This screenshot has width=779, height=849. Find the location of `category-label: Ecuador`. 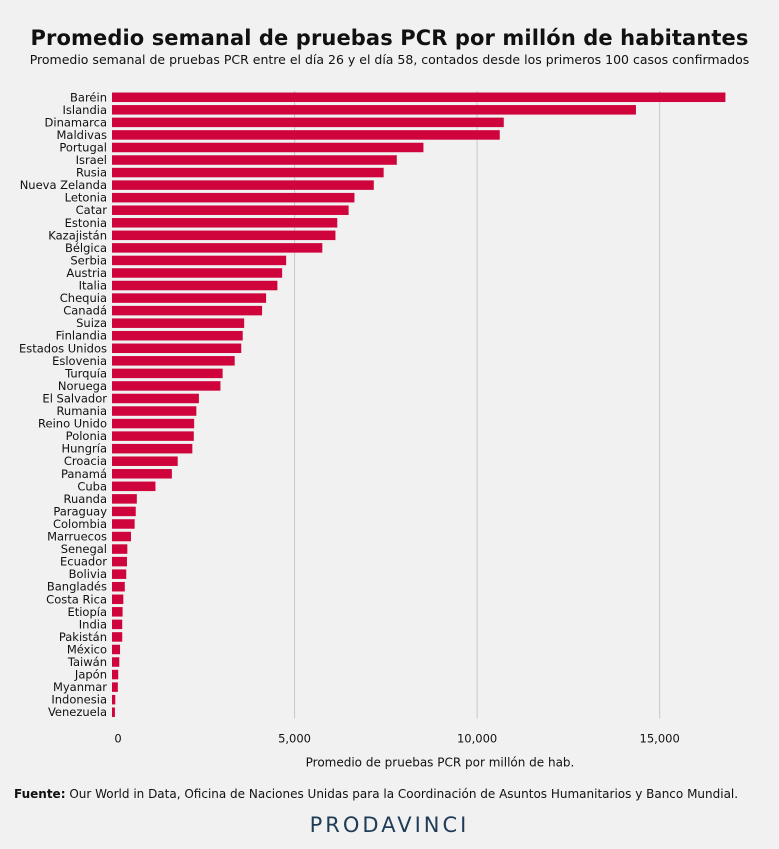

category-label: Ecuador is located at coordinates (83, 562).